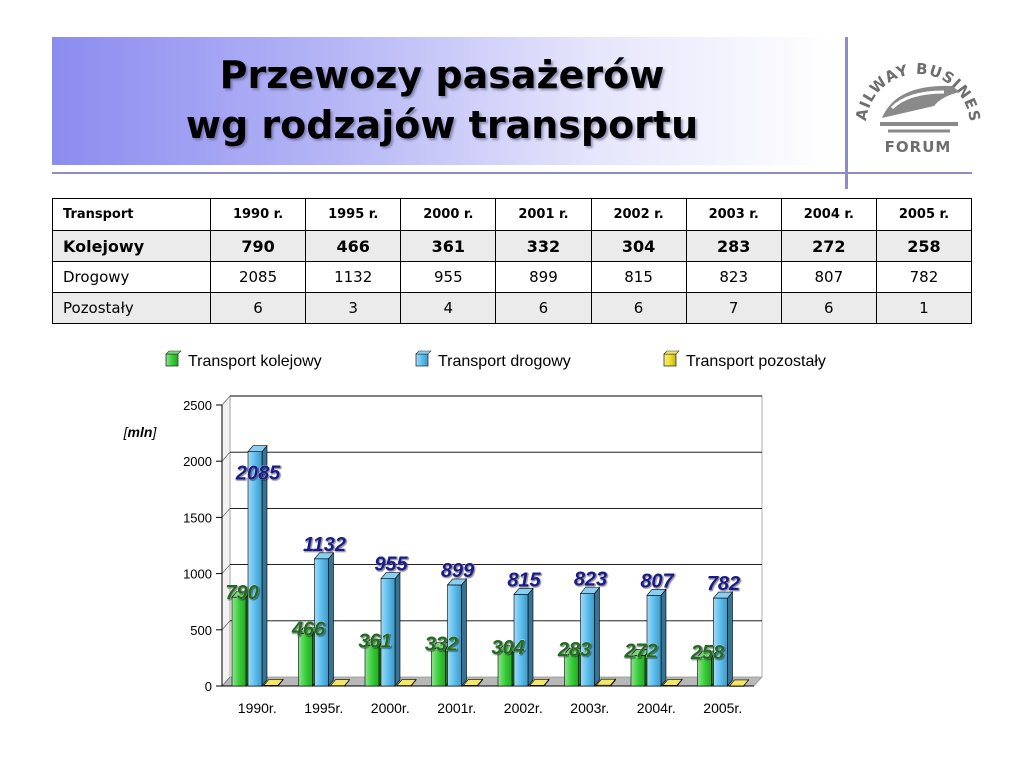 The width and height of the screenshot is (1024, 768). What do you see at coordinates (722, 708) in the screenshot?
I see `x-tick-label: 2005r.` at bounding box center [722, 708].